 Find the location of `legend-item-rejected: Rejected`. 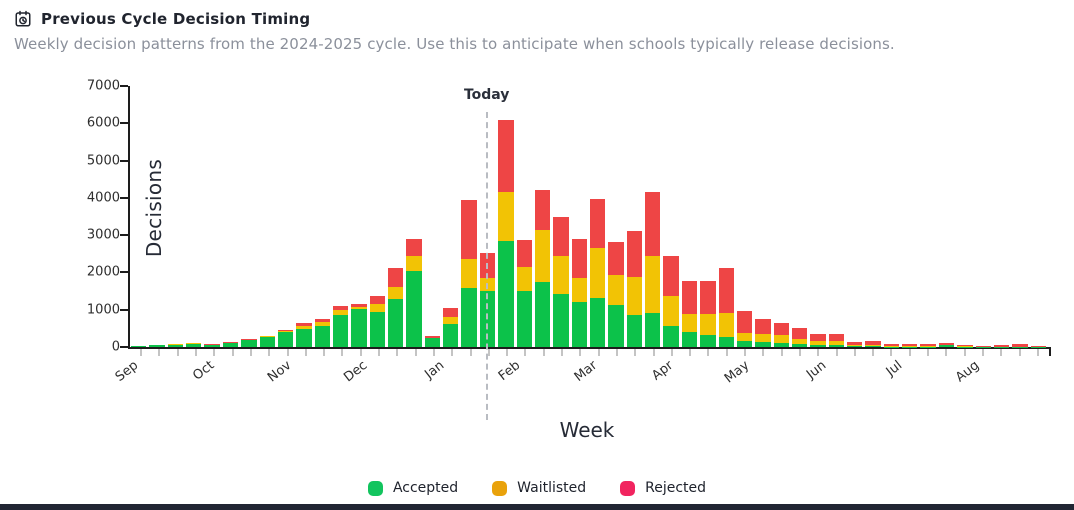

legend-item-rejected: Rejected is located at coordinates (663, 488).